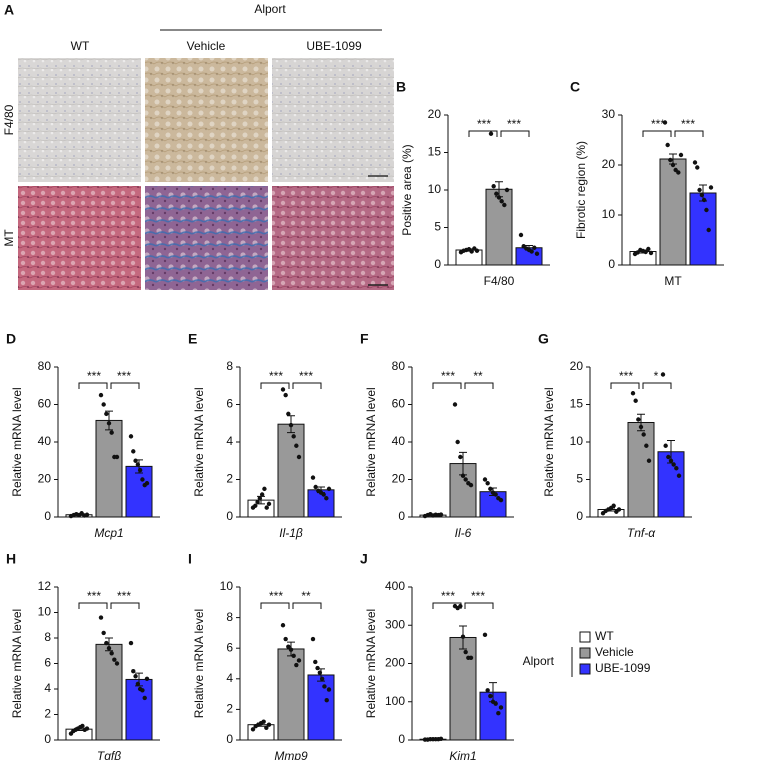 The image size is (762, 760). I want to click on x-axis-label: Mmp9, so click(291, 754).